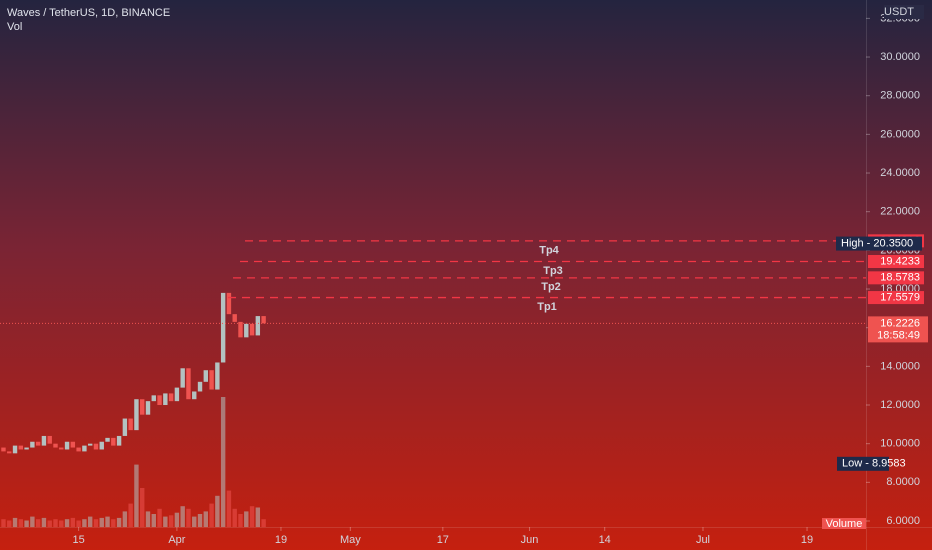 This screenshot has width=932, height=550. I want to click on y-tick-label: 24.0000, so click(900, 173).